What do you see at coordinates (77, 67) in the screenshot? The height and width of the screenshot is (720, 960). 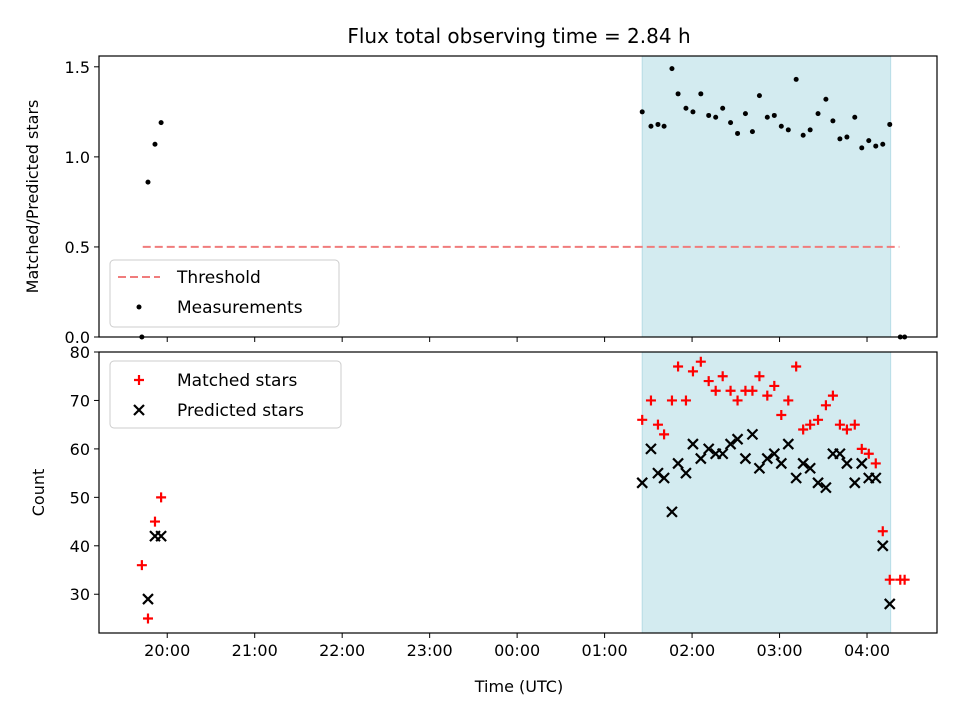 I see `y-tick-label: 1.5` at bounding box center [77, 67].